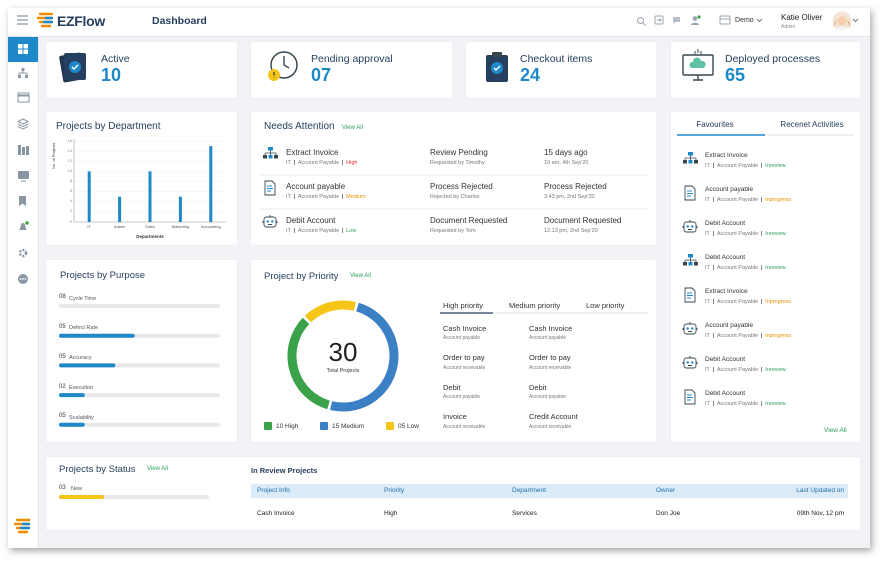 The width and height of the screenshot is (888, 566). I want to click on item-name: Cash Invoice, so click(551, 328).